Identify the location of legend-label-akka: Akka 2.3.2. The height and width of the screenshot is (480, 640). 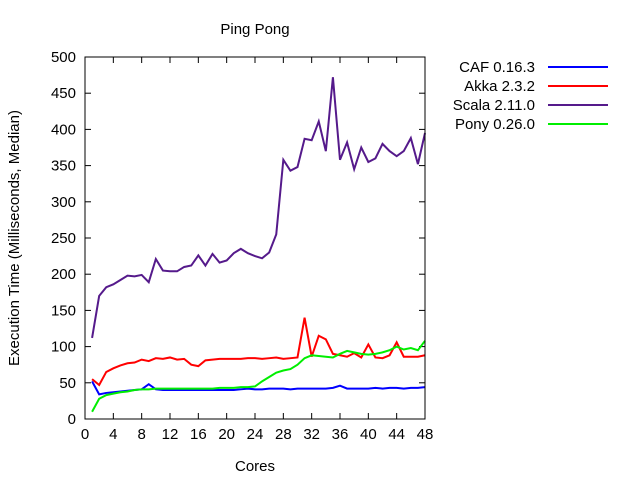
(499, 86).